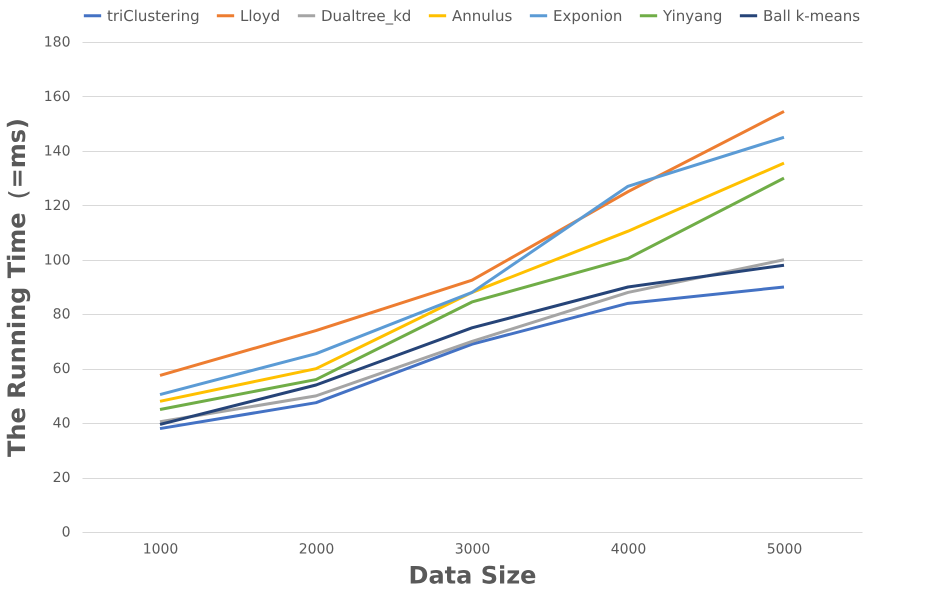  Describe the element at coordinates (57, 96) in the screenshot. I see `y-tick-label: 160` at that location.